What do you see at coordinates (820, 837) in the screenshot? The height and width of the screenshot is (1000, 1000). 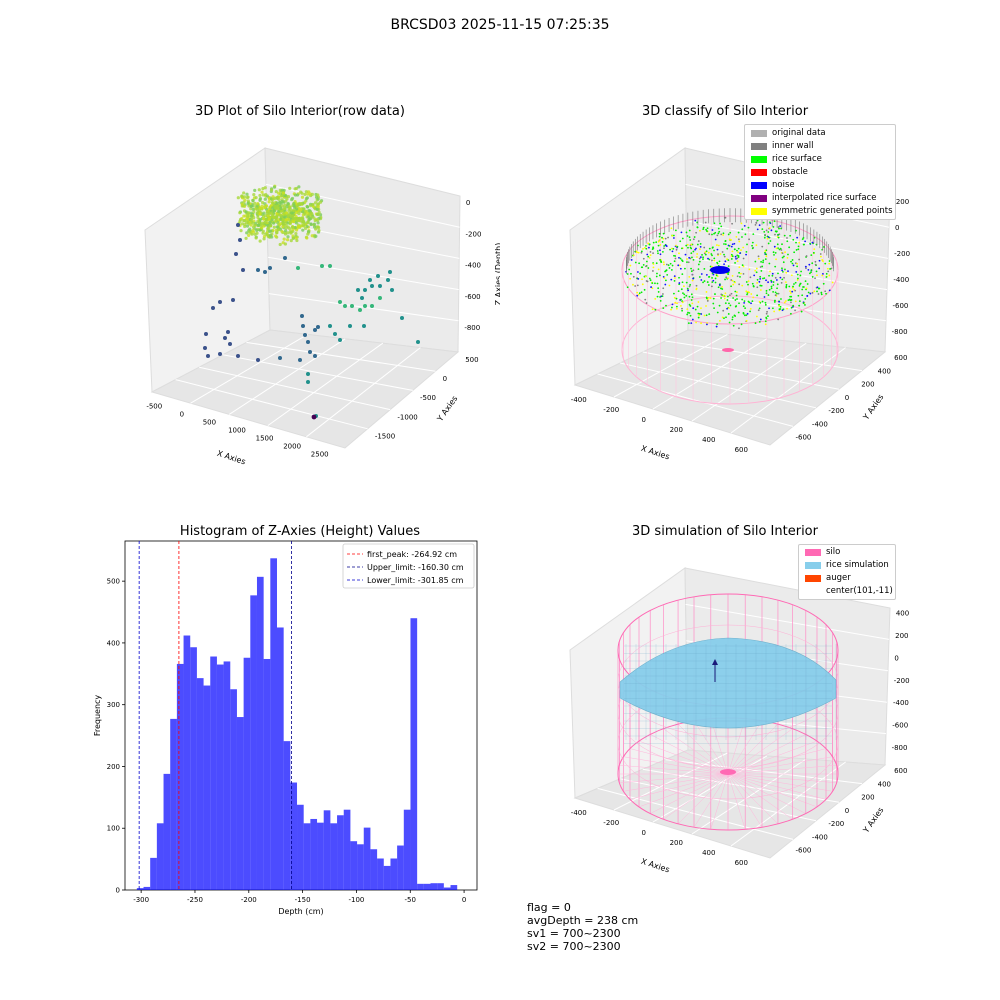 I see `sim-y-tick-label: -400` at bounding box center [820, 837].